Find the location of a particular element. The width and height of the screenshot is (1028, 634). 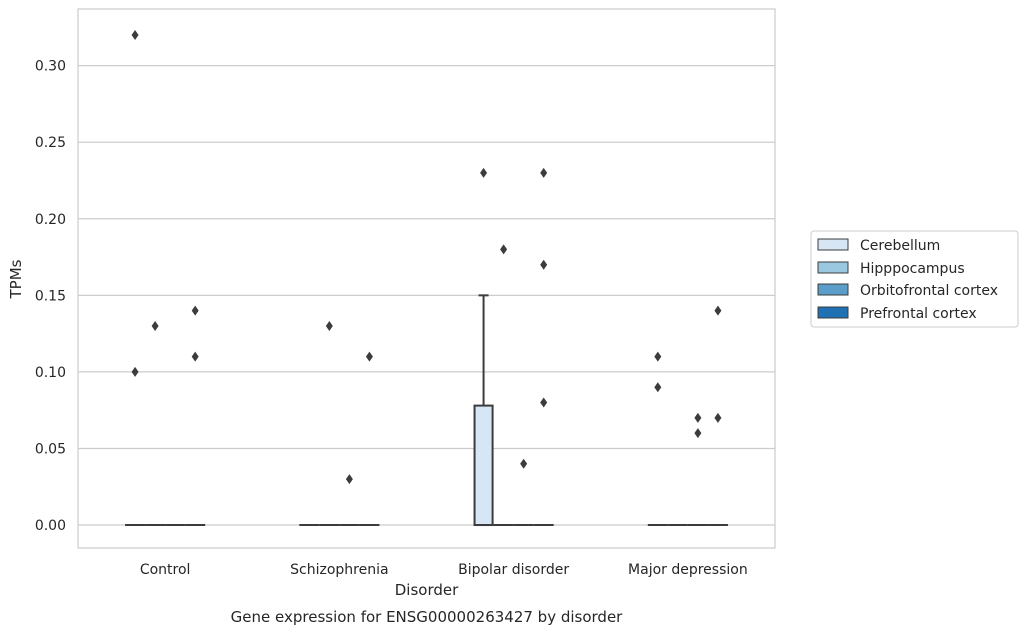

y-axis-label: TPMs is located at coordinates (16, 279).